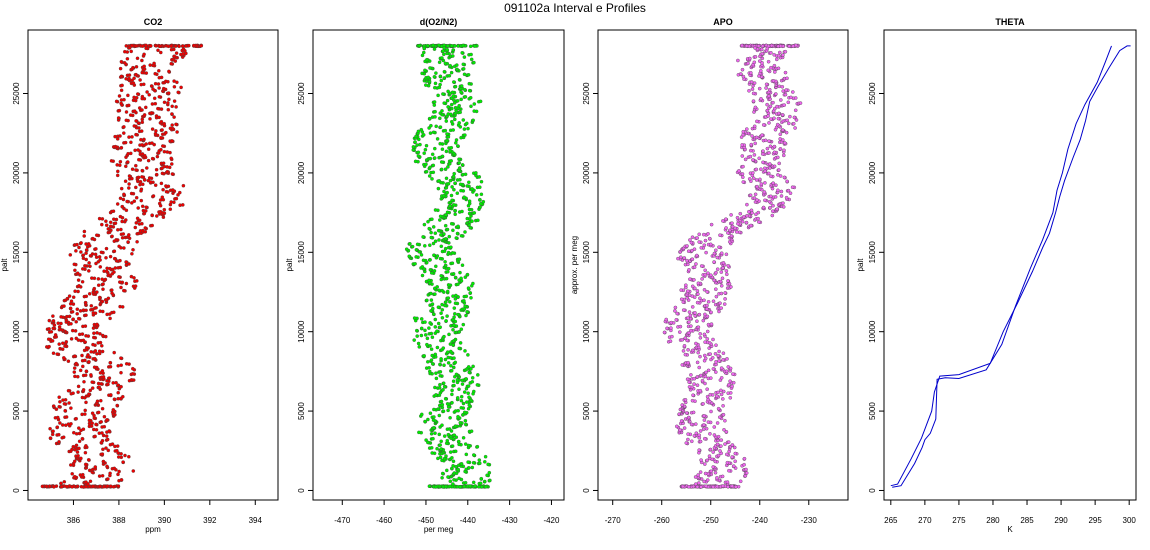 This screenshot has width=1150, height=550. I want to click on y-tick-label: 15000, so click(16, 252).